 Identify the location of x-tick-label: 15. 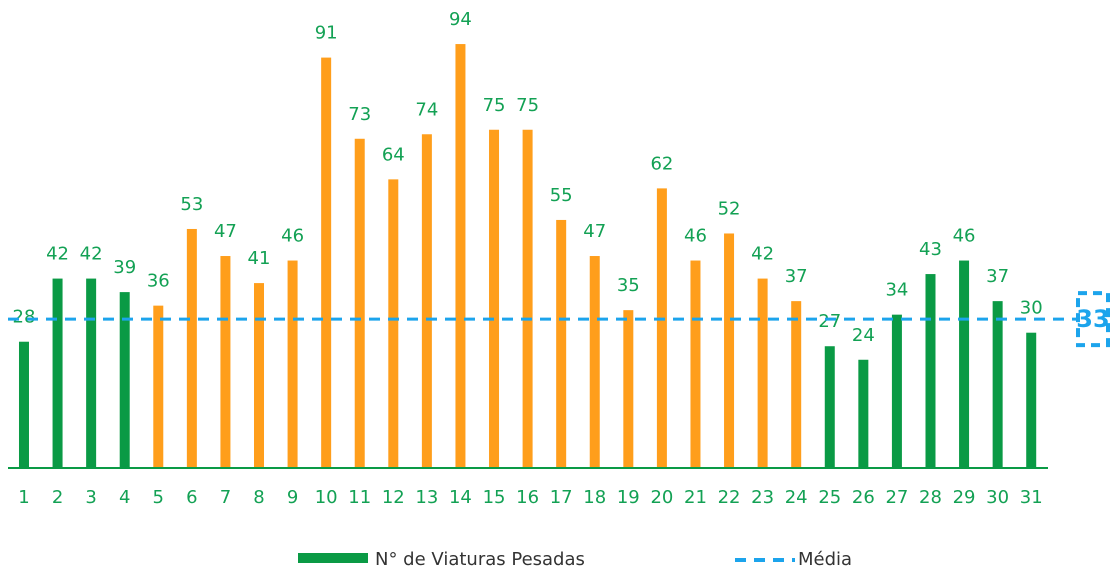
(494, 497).